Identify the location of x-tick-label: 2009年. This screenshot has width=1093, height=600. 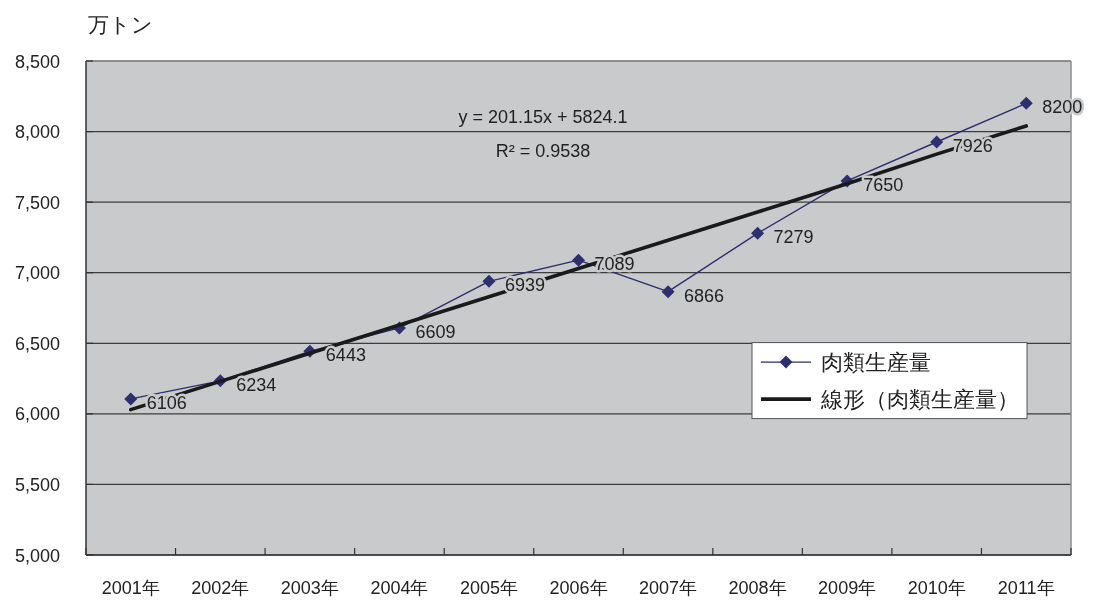
(847, 588).